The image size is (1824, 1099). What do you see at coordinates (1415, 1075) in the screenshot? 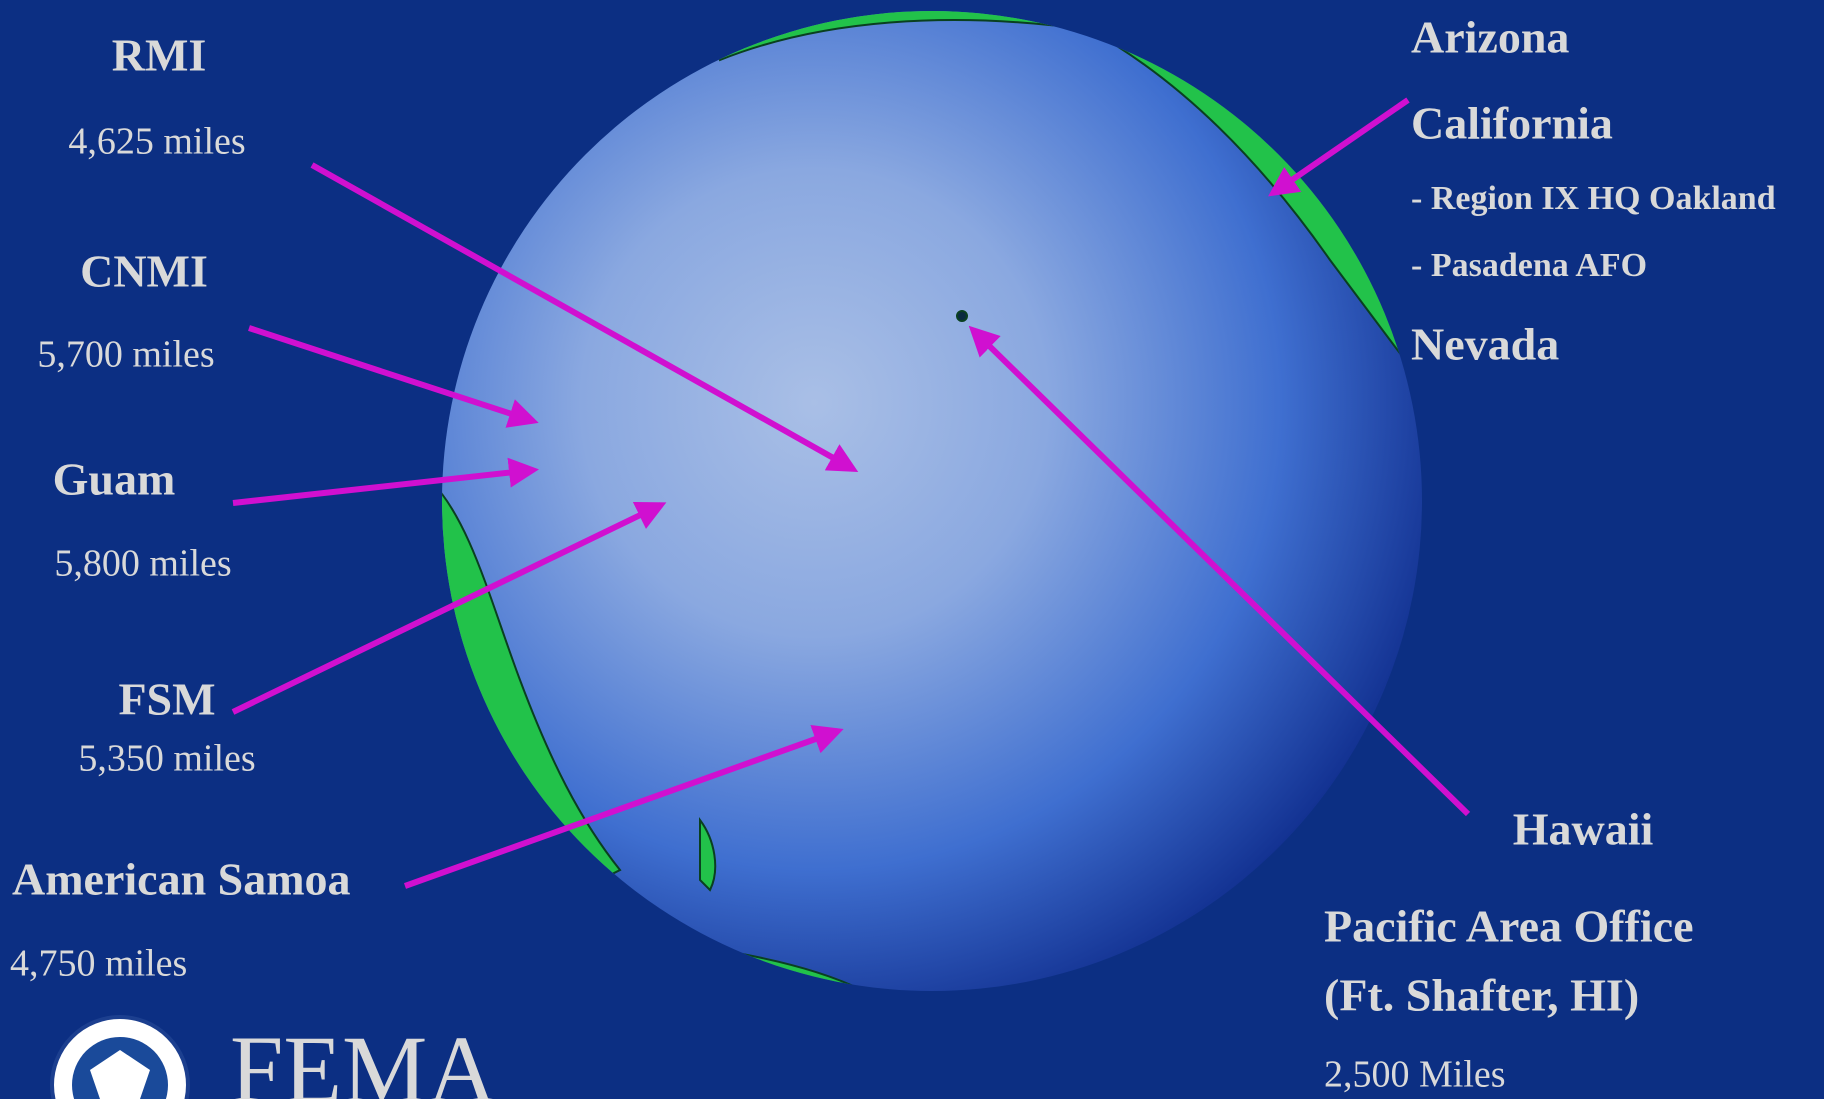
I see `distance: 2,500 Miles` at bounding box center [1415, 1075].